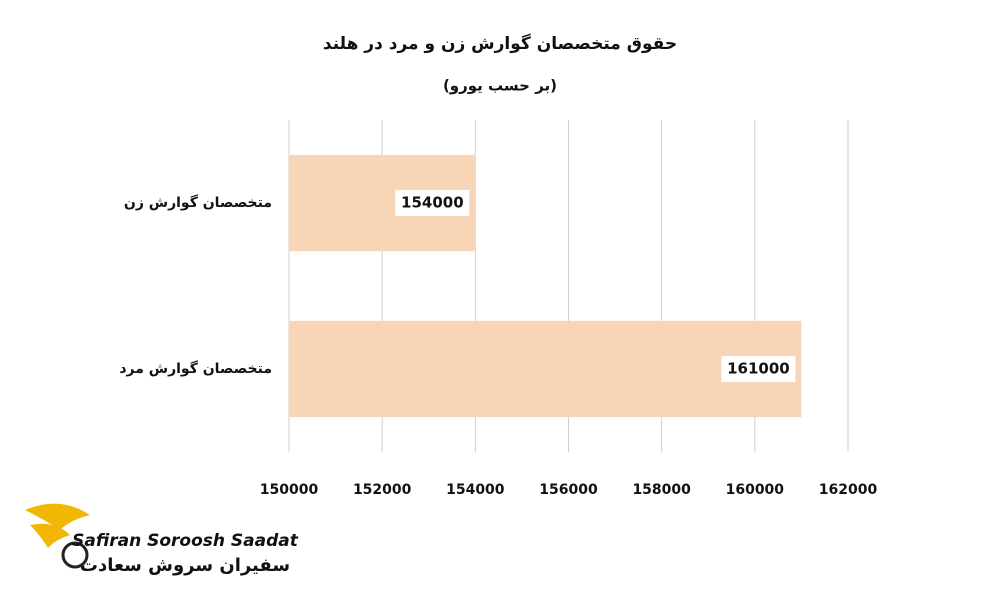  I want to click on chart-subtitle: (بر حسب یورو), so click(500, 86).